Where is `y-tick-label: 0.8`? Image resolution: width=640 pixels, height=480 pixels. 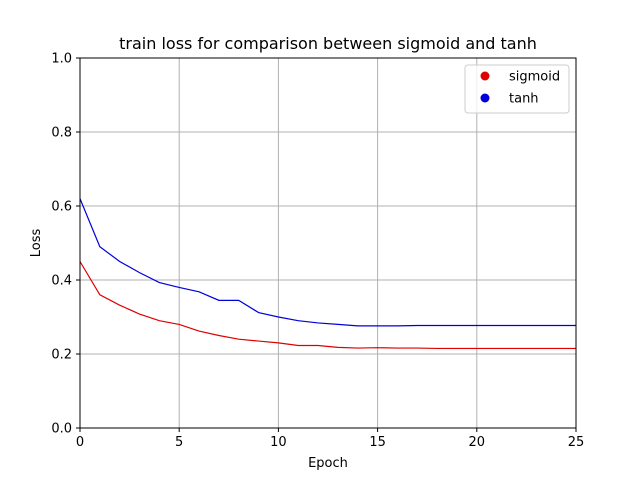
y-tick-label: 0.8 is located at coordinates (61, 133).